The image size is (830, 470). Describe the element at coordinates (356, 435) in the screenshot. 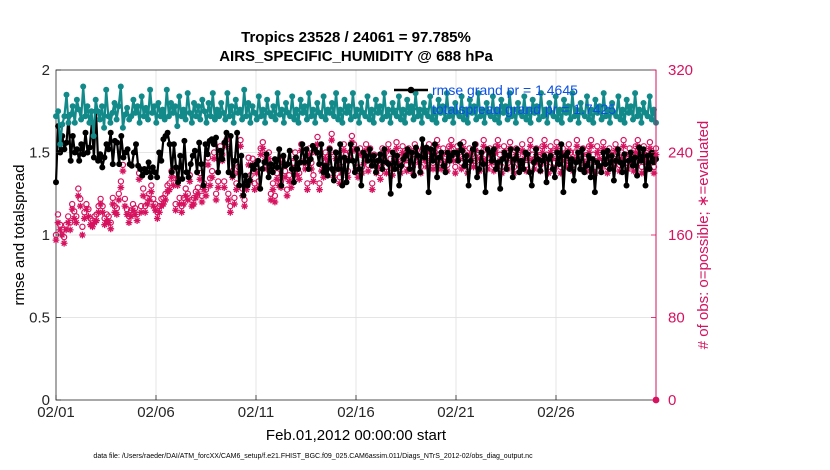

I see `x-axis-label: Feb.01,2012 00:00:00 start` at that location.